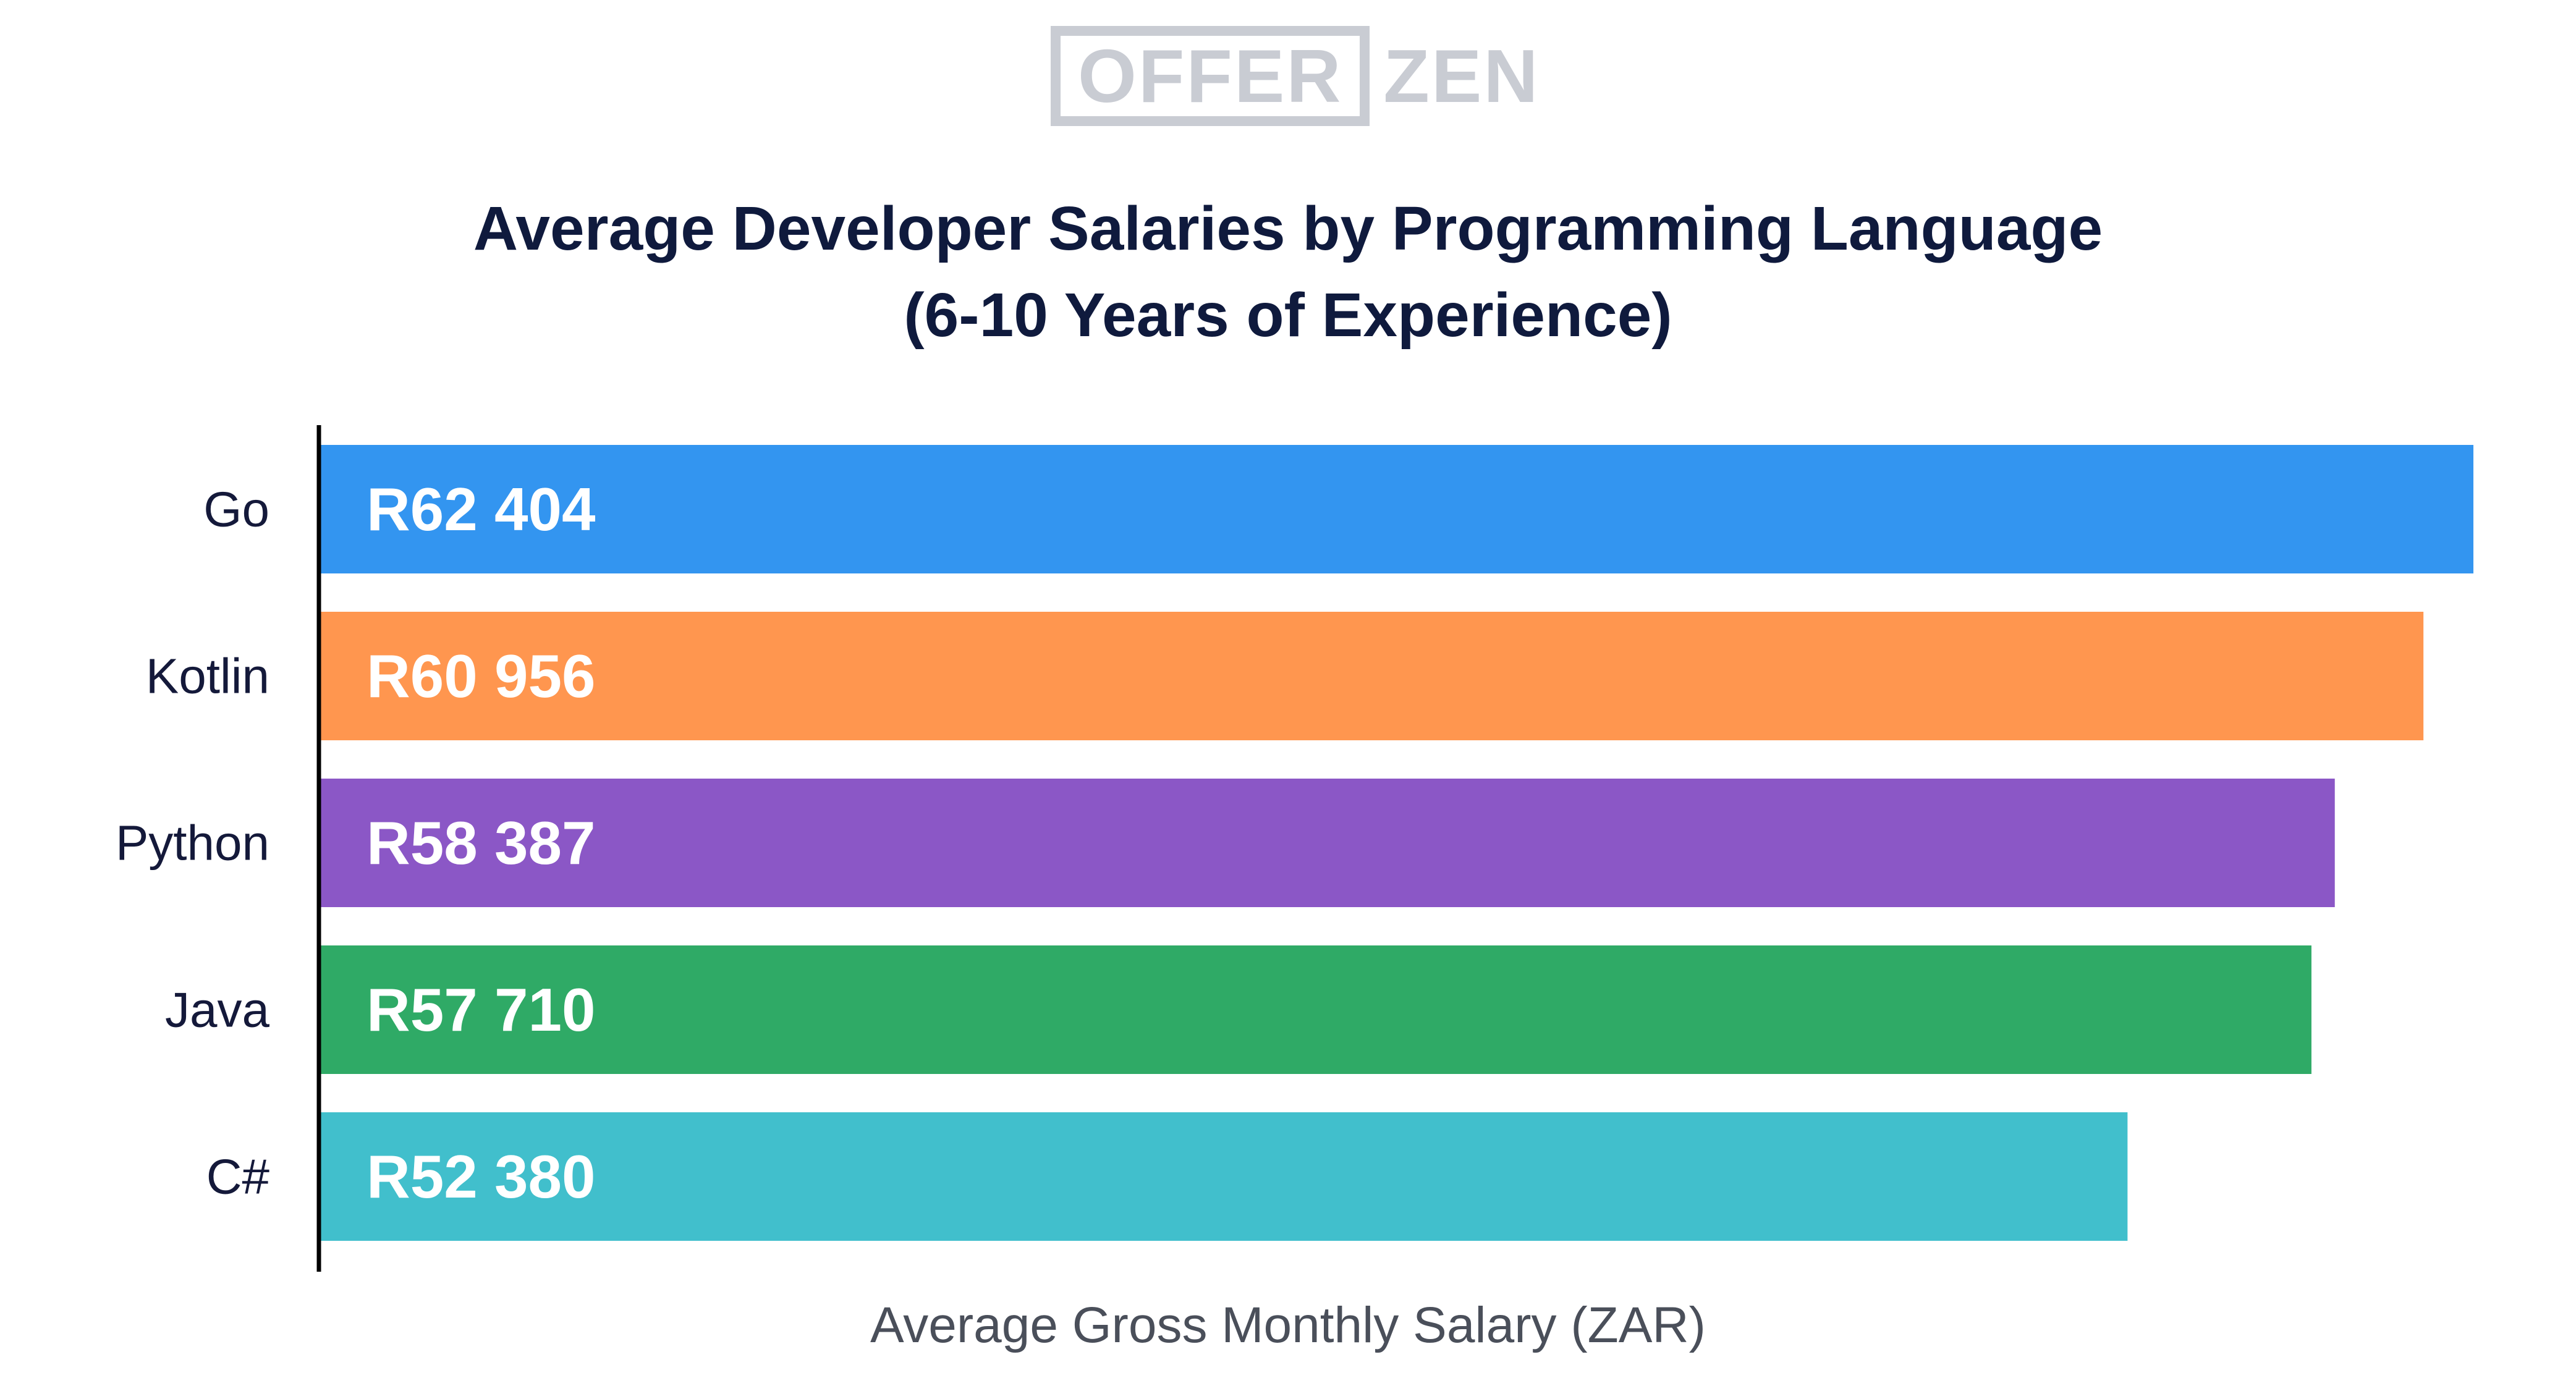  Describe the element at coordinates (1315, 1009) in the screenshot. I see `bar-java` at that location.